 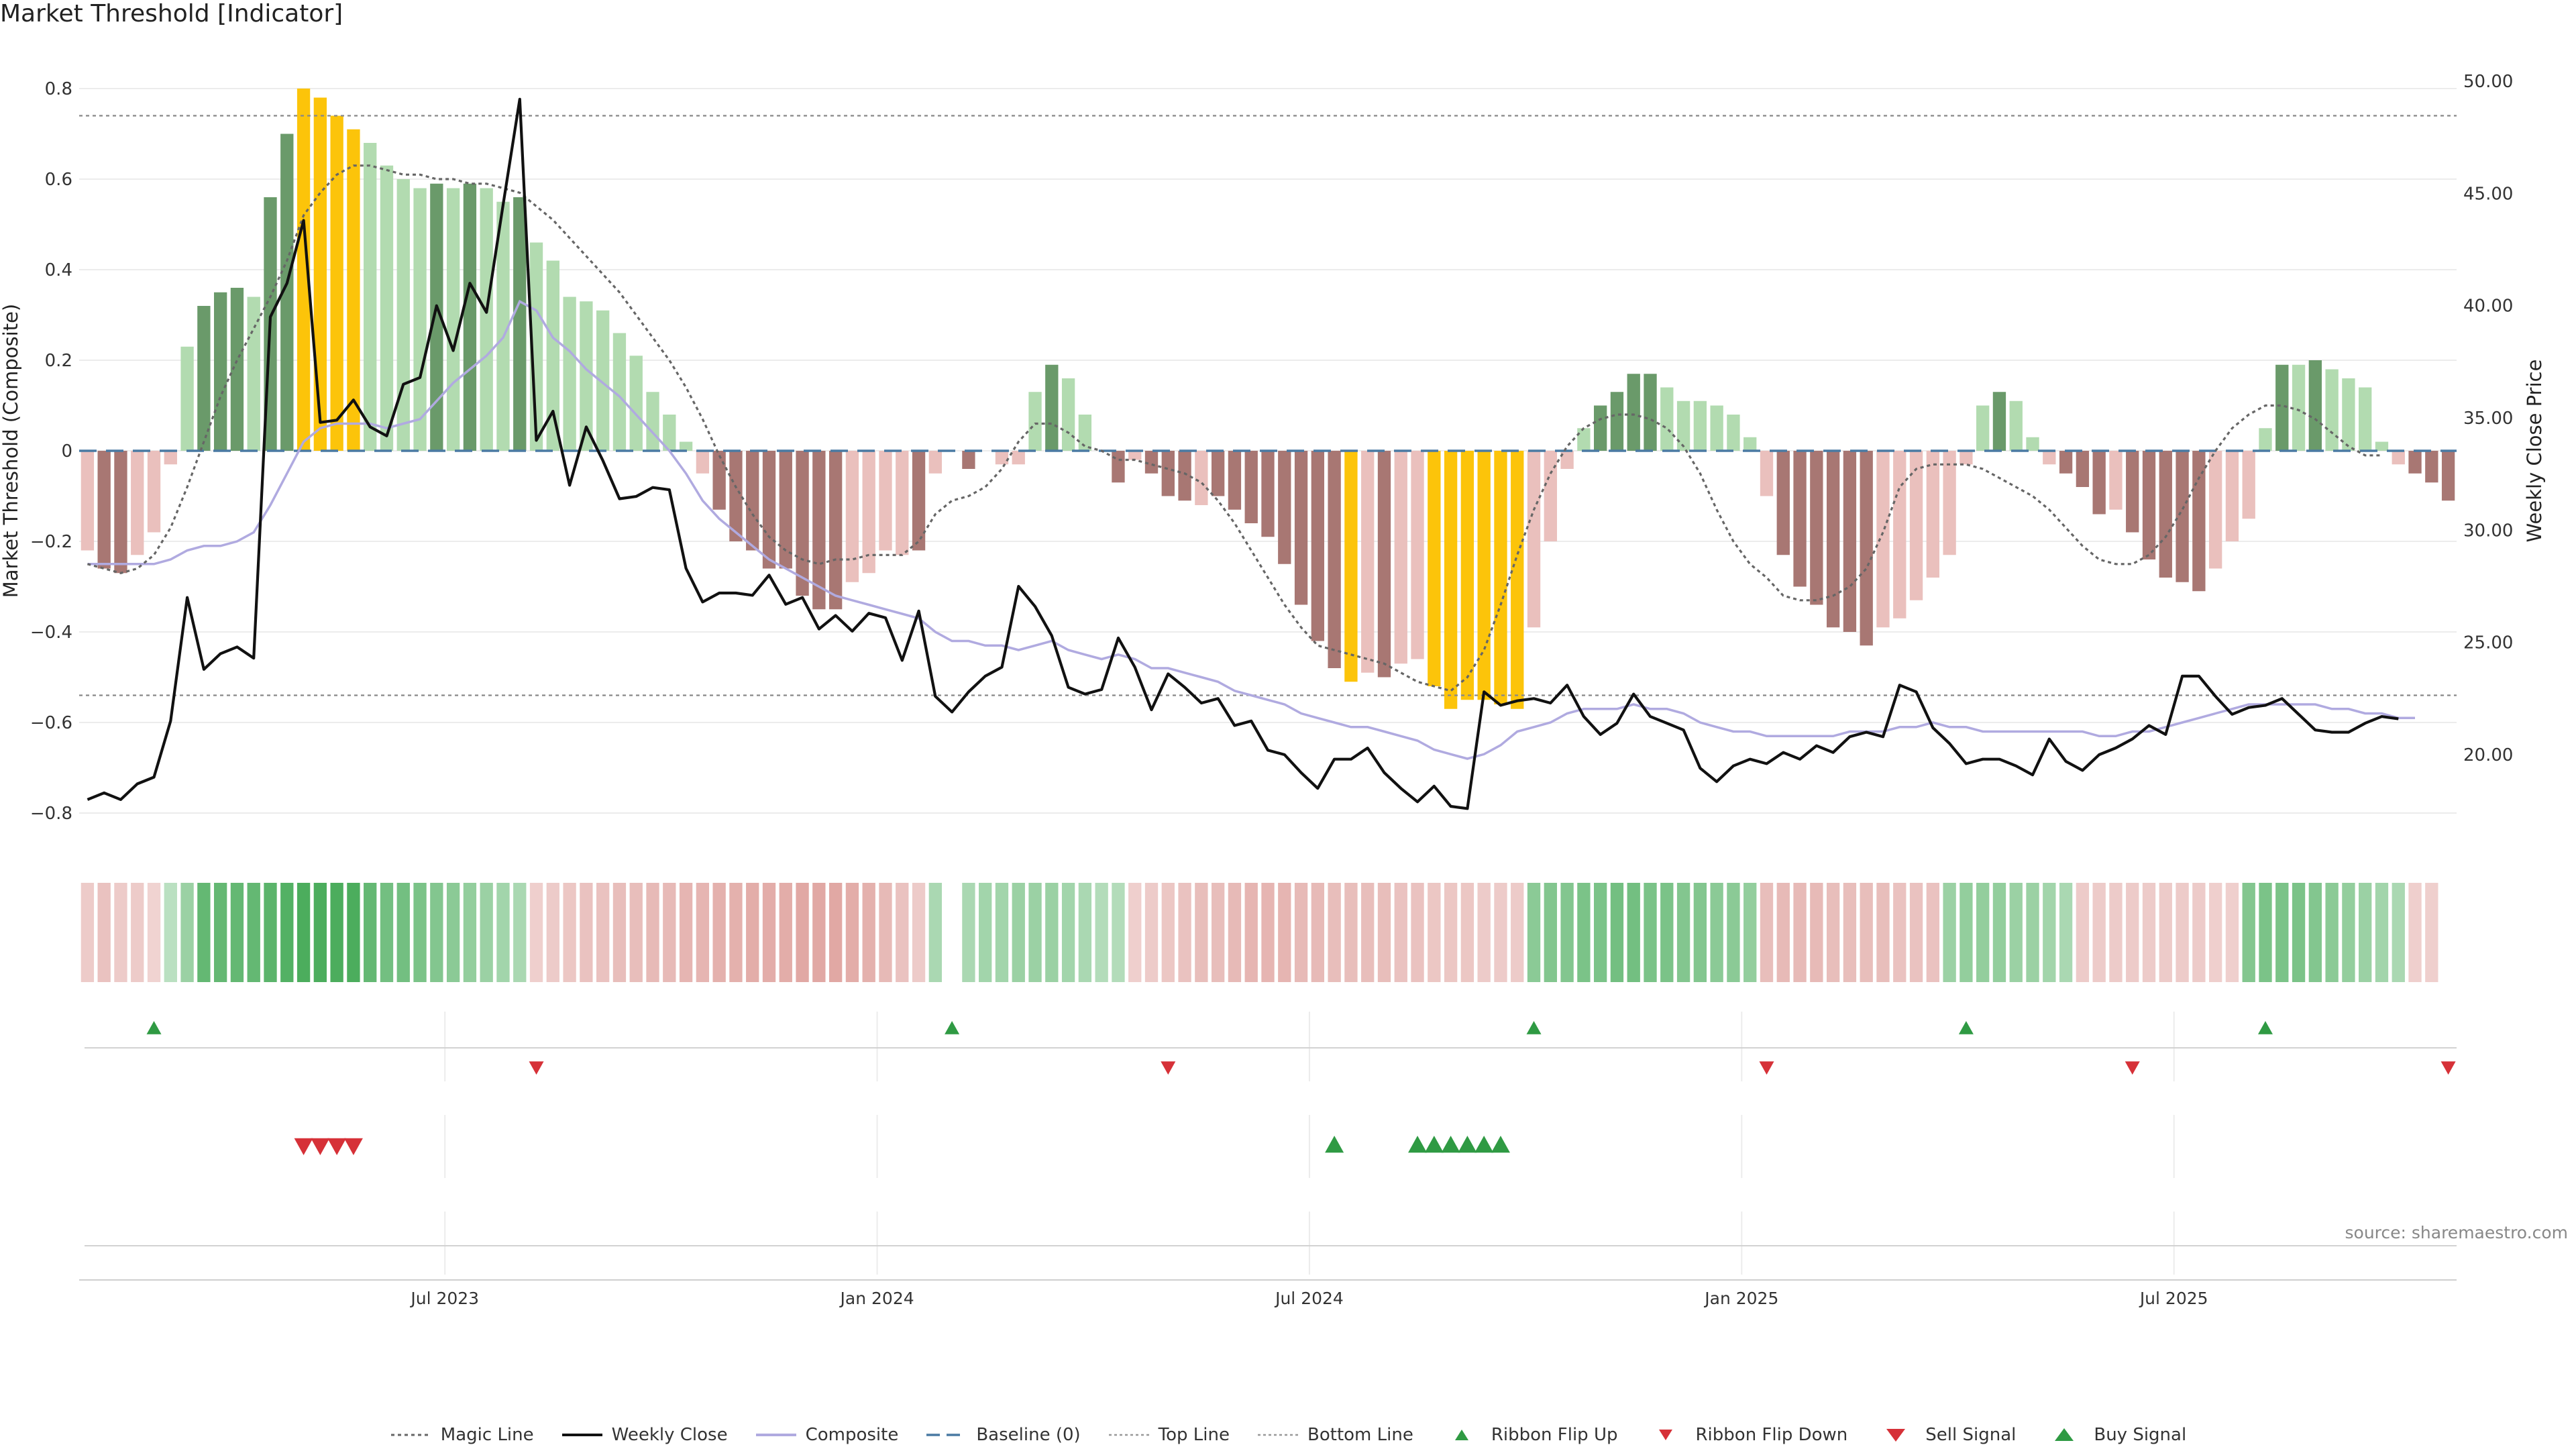 I want to click on dotted-line-icon, so click(x=410, y=1435).